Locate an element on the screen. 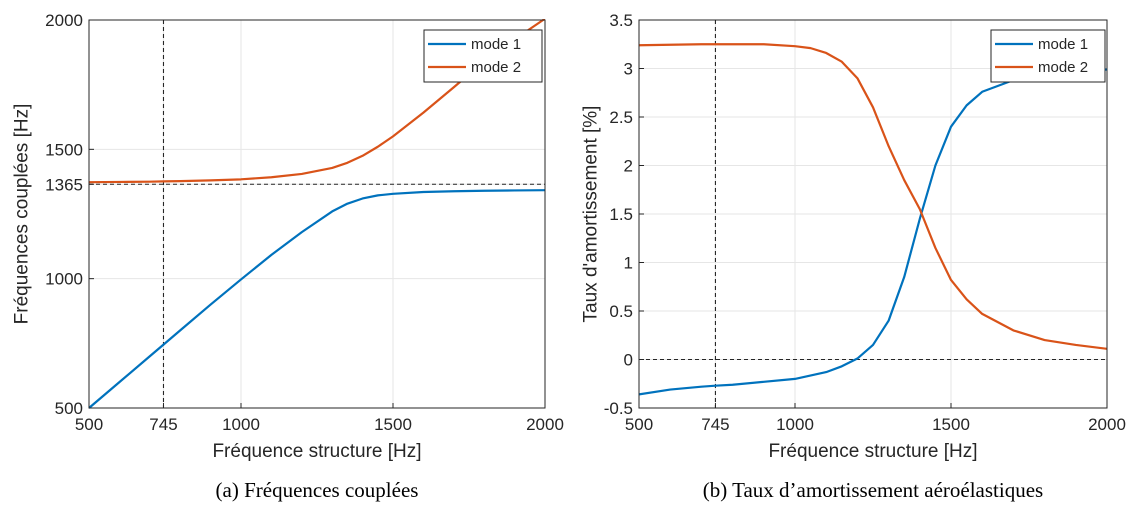 This screenshot has width=1136, height=520. caption: (b) Taux d’amortissement aéroélastiques is located at coordinates (873, 490).